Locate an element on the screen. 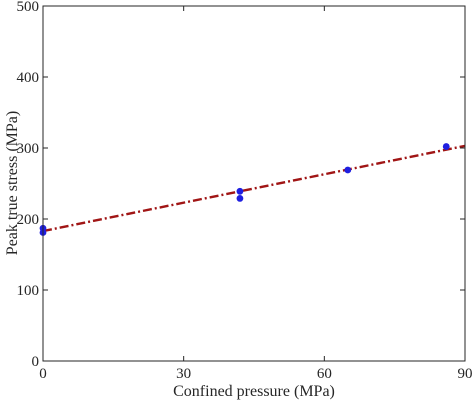 This screenshot has width=474, height=401. x-tick-label: 0 is located at coordinates (43, 374).